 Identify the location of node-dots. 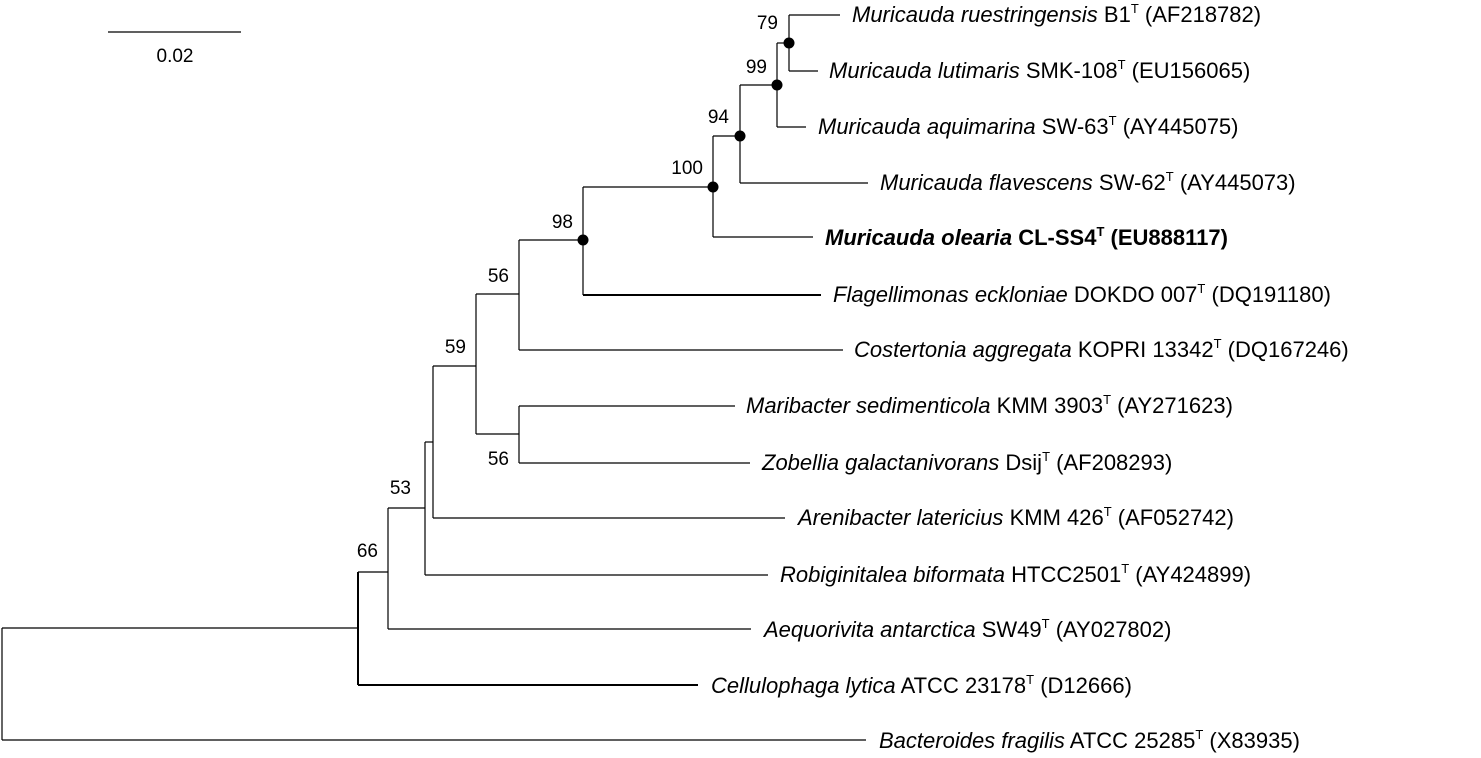
(686, 141).